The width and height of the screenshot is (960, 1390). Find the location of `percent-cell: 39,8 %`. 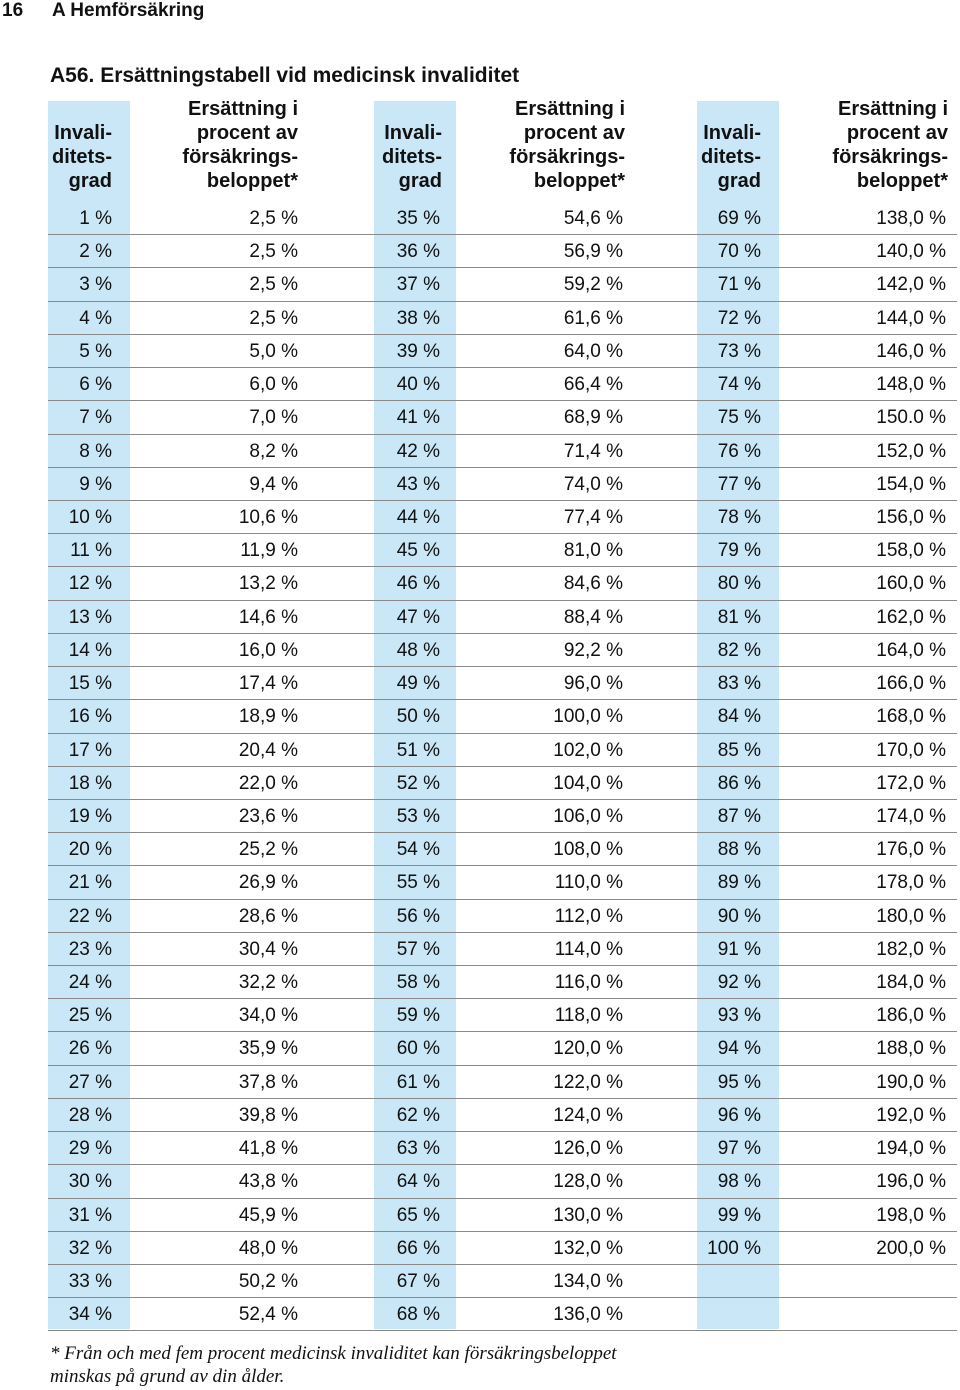

percent-cell: 39,8 % is located at coordinates (268, 1115).